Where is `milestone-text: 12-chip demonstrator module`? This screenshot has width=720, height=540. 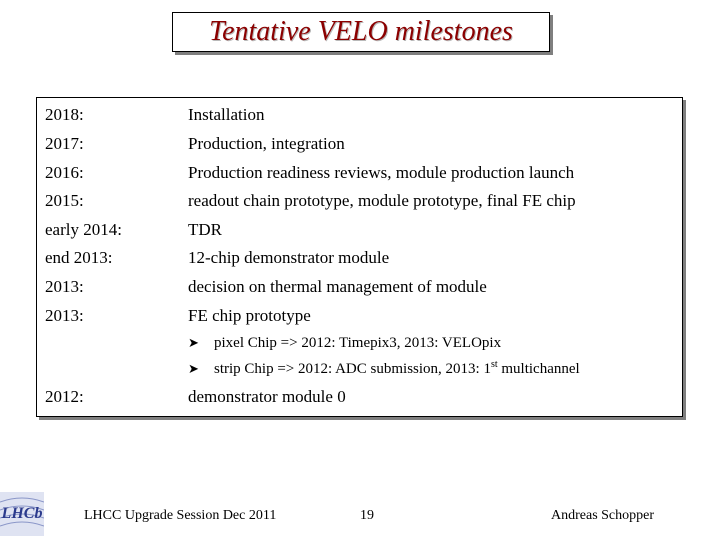
milestone-text: 12-chip demonstrator module is located at coordinates (289, 257).